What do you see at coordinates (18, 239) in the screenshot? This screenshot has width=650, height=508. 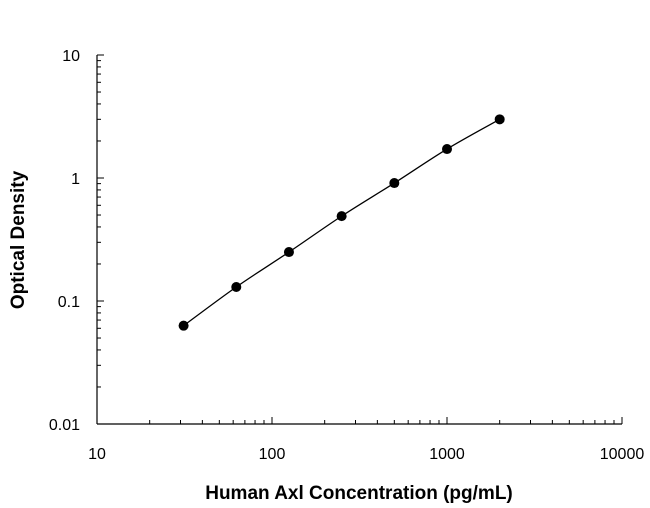 I see `y-axis-title: Optical Density` at bounding box center [18, 239].